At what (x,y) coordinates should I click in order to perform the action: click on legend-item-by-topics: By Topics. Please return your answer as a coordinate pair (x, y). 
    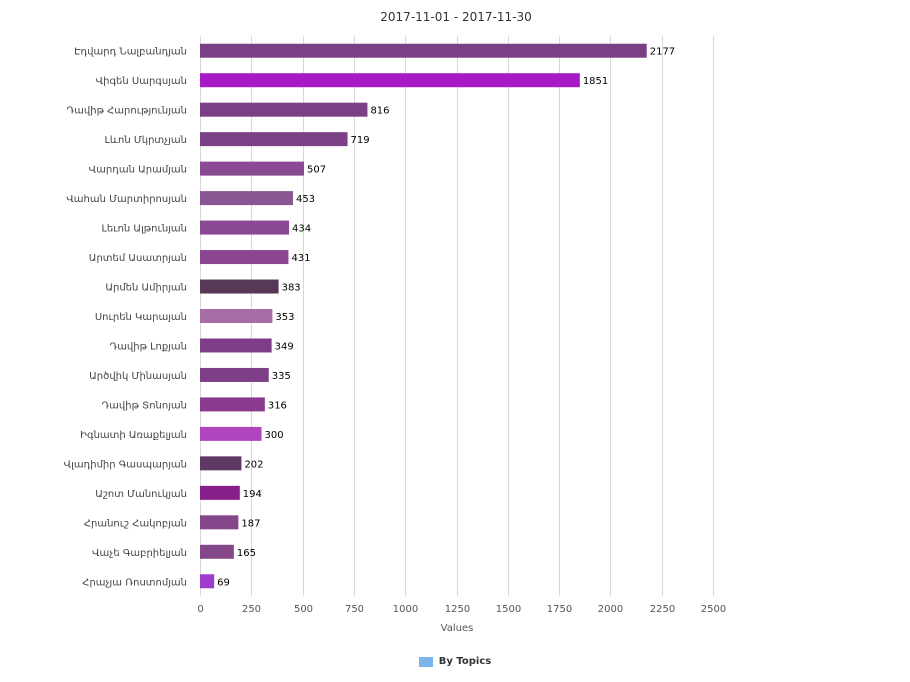
    Looking at the image, I should click on (455, 661).